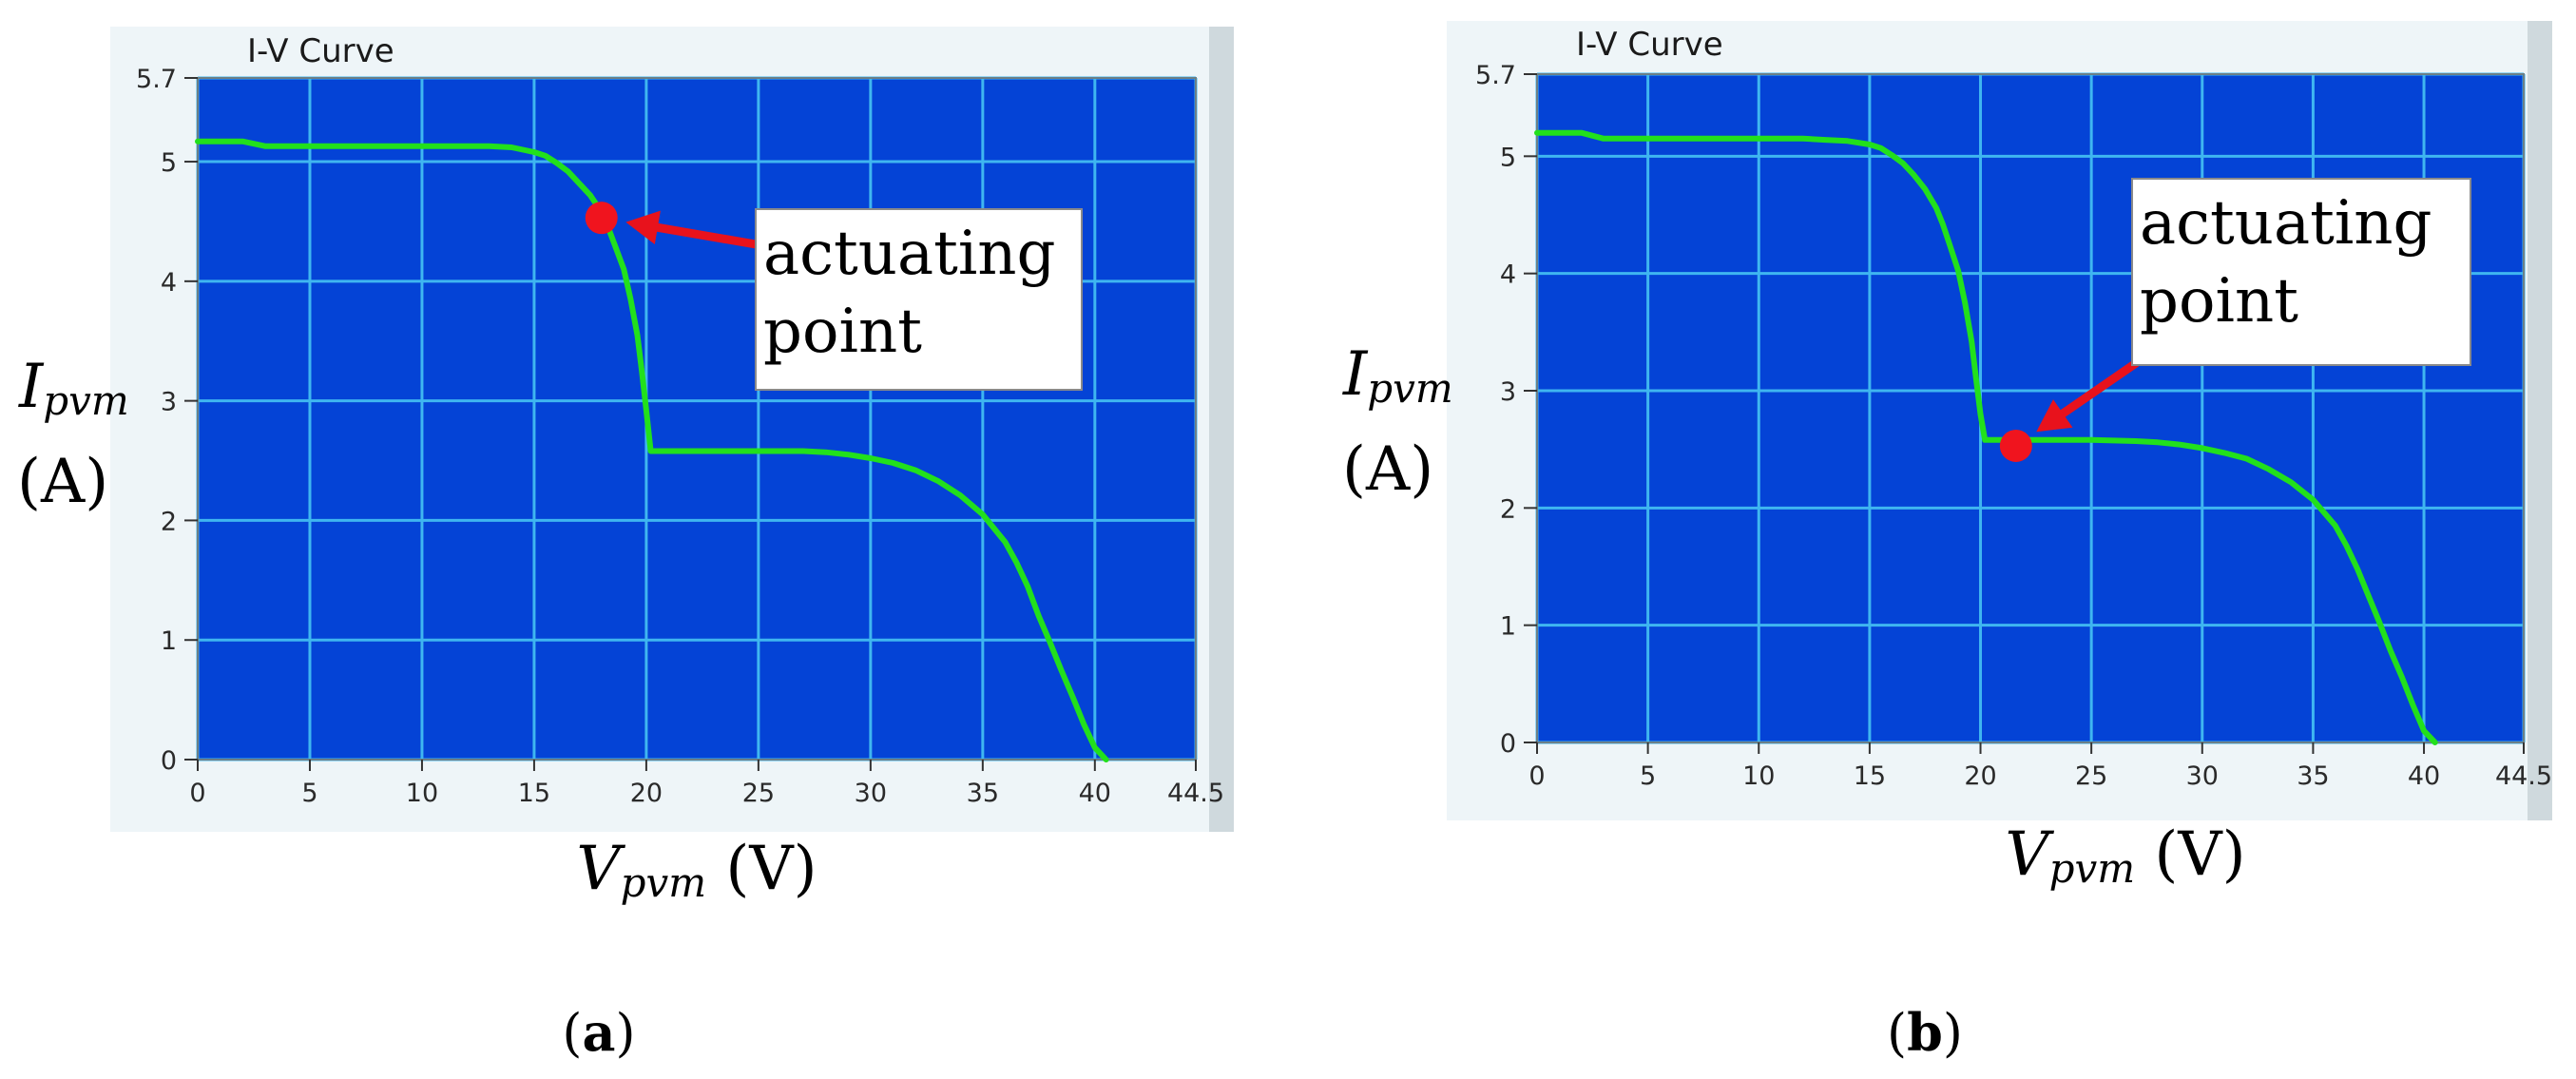 This screenshot has width=2576, height=1079. I want to click on subfigure-label: (b), so click(1925, 1032).